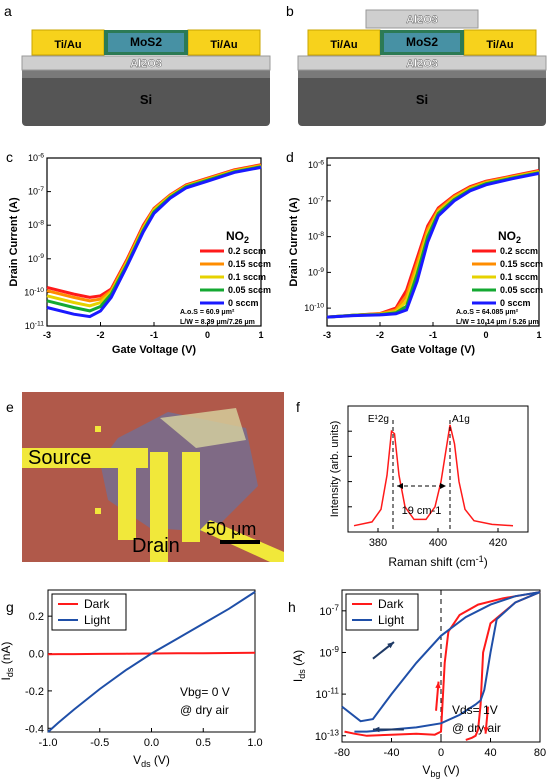 This screenshot has width=550, height=781. I want to click on legend-label: 0 sccm, so click(243, 303).